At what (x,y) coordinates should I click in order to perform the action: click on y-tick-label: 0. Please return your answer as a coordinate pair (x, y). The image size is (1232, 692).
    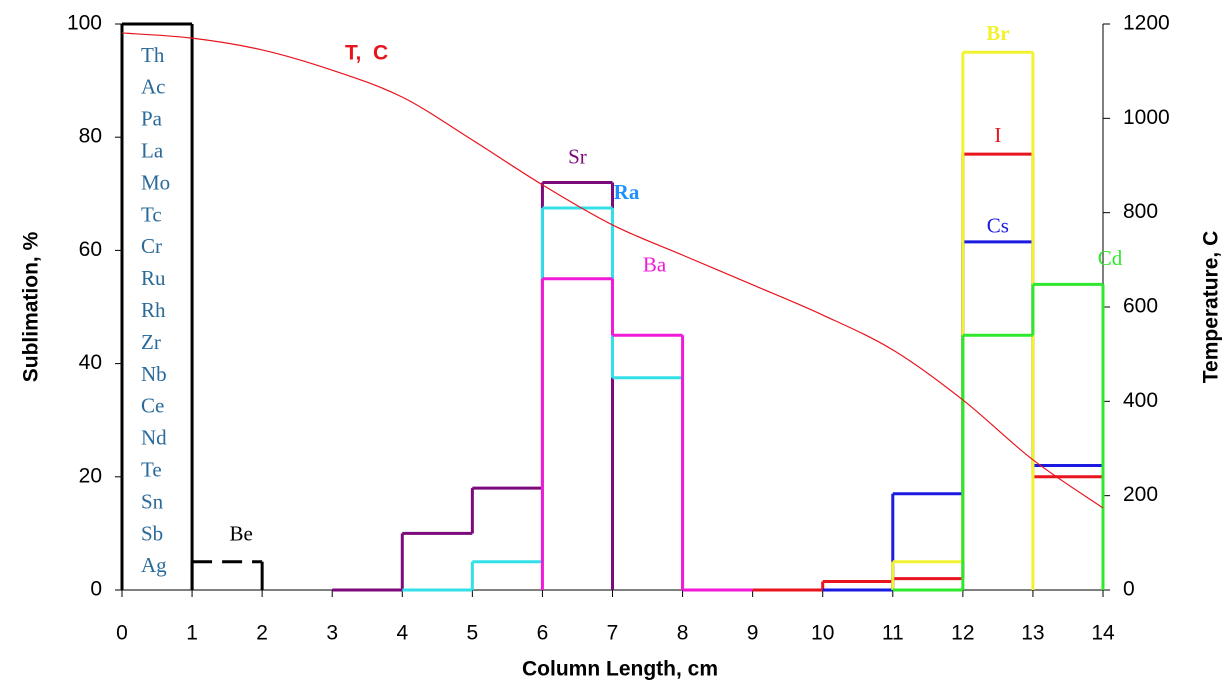
    Looking at the image, I should click on (96, 589).